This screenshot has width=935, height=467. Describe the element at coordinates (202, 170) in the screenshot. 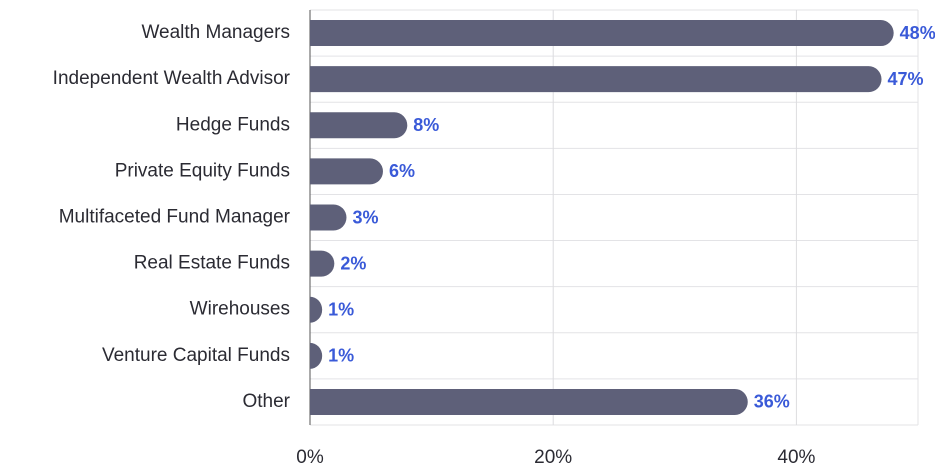

I see `y-tick-label: Private Equity Funds` at that location.